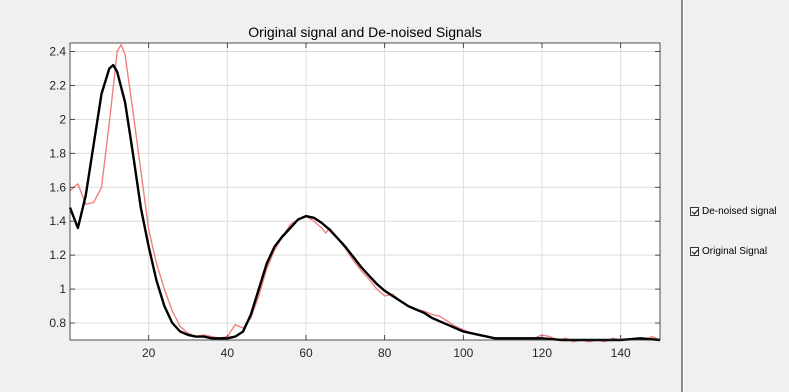  What do you see at coordinates (736, 196) in the screenshot?
I see `legend-panel: De-noised signal Original Signal` at bounding box center [736, 196].